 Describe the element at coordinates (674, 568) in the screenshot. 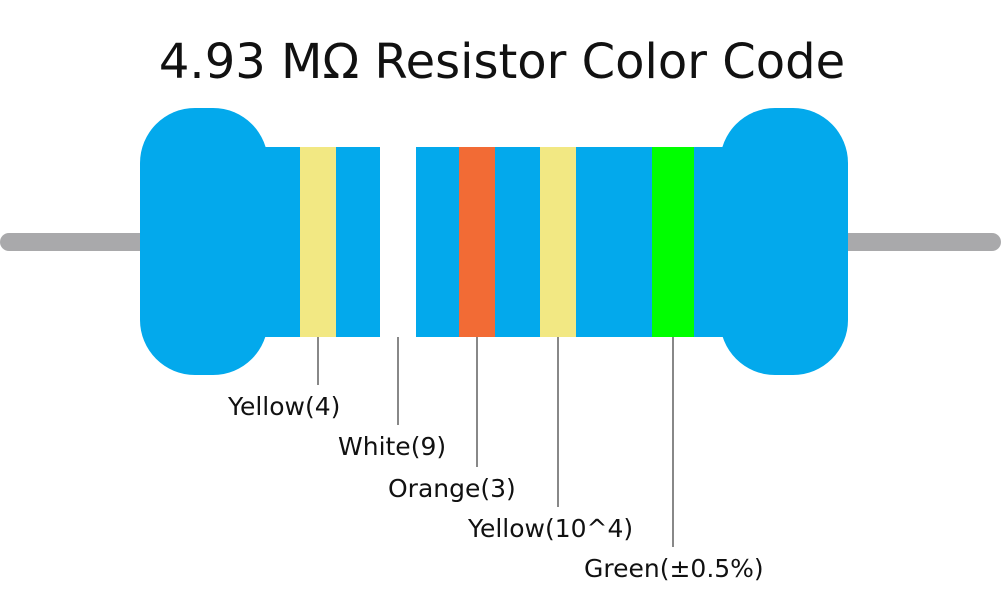

I see `band-label: Green(±0.5%)` at that location.